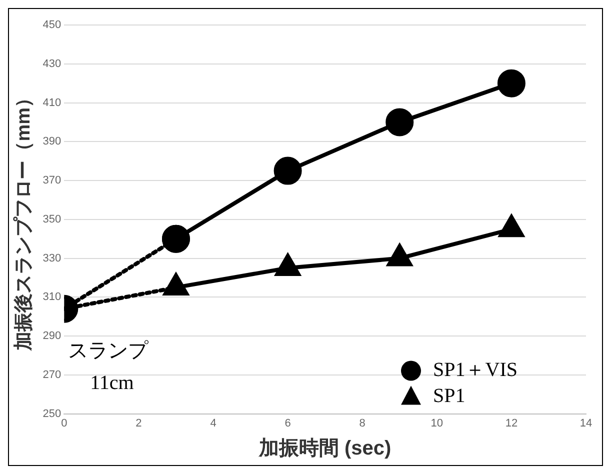 The image size is (611, 474). Describe the element at coordinates (64, 423) in the screenshot. I see `x-tick-label: 0` at that location.